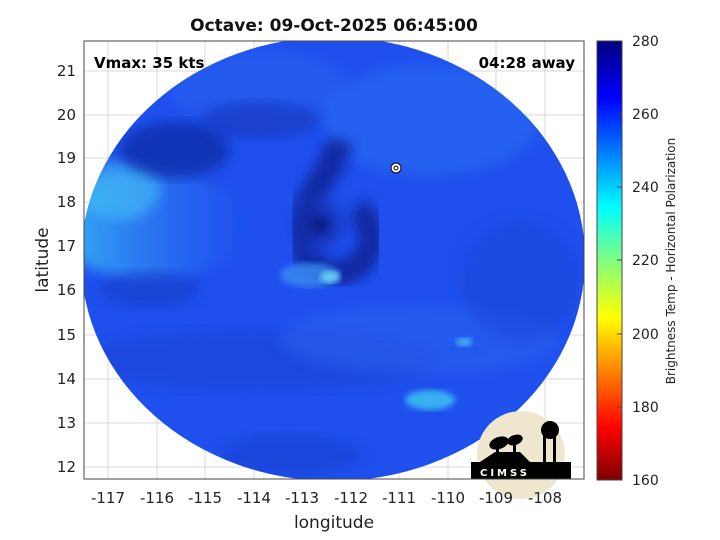  What do you see at coordinates (43, 259) in the screenshot?
I see `y-axis-label: latitude` at bounding box center [43, 259].